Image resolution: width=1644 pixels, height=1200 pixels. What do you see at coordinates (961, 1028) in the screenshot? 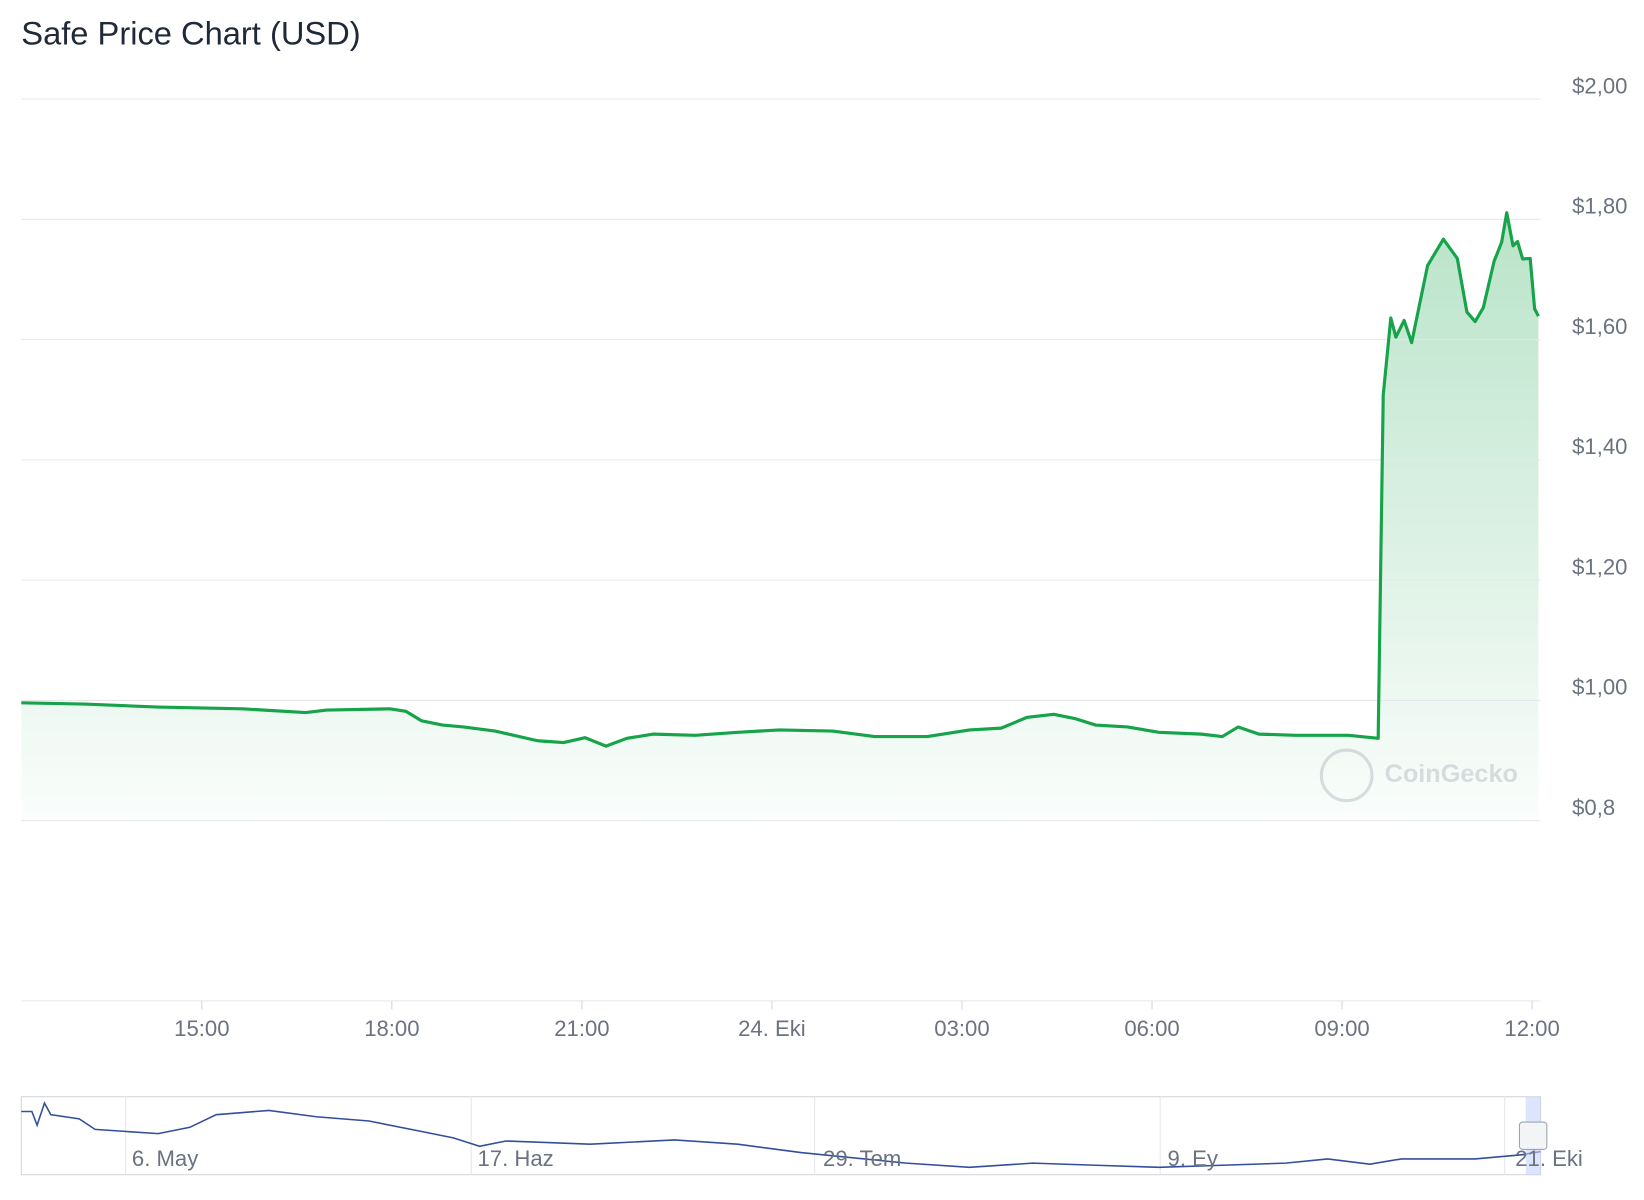
I see `x-tick-label: 03:00` at bounding box center [961, 1028].